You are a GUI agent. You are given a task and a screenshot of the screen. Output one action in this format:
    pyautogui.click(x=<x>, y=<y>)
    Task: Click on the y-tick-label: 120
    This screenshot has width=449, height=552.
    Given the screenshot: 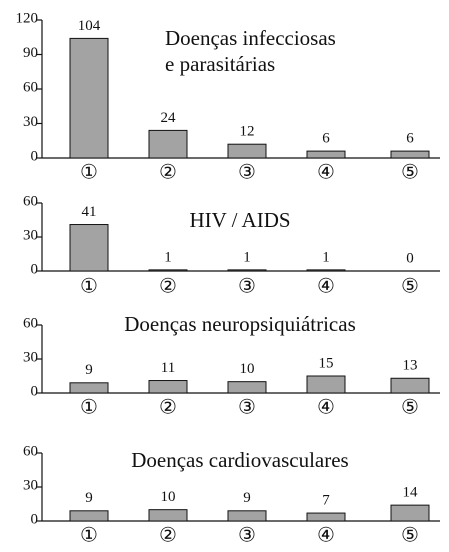 What is the action you would take?
    pyautogui.click(x=27, y=18)
    